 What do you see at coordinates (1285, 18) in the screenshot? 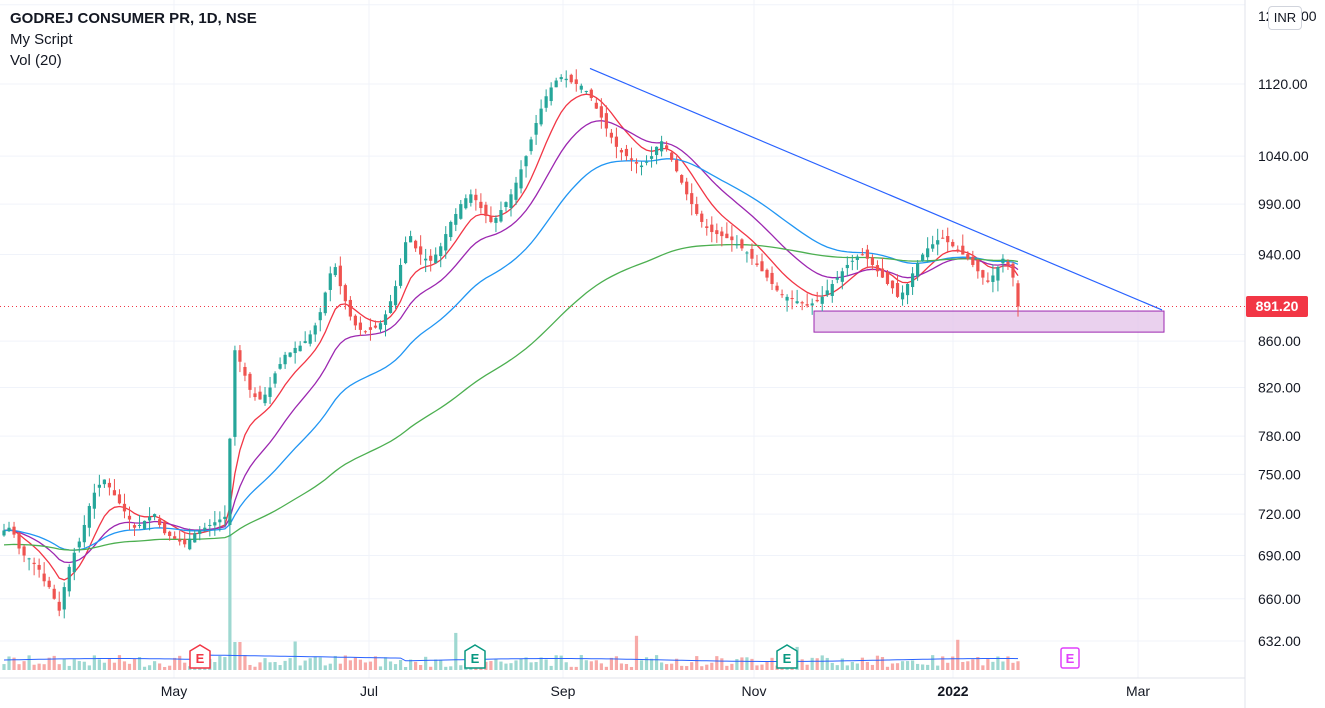
I see `currency-button: INR` at bounding box center [1285, 18].